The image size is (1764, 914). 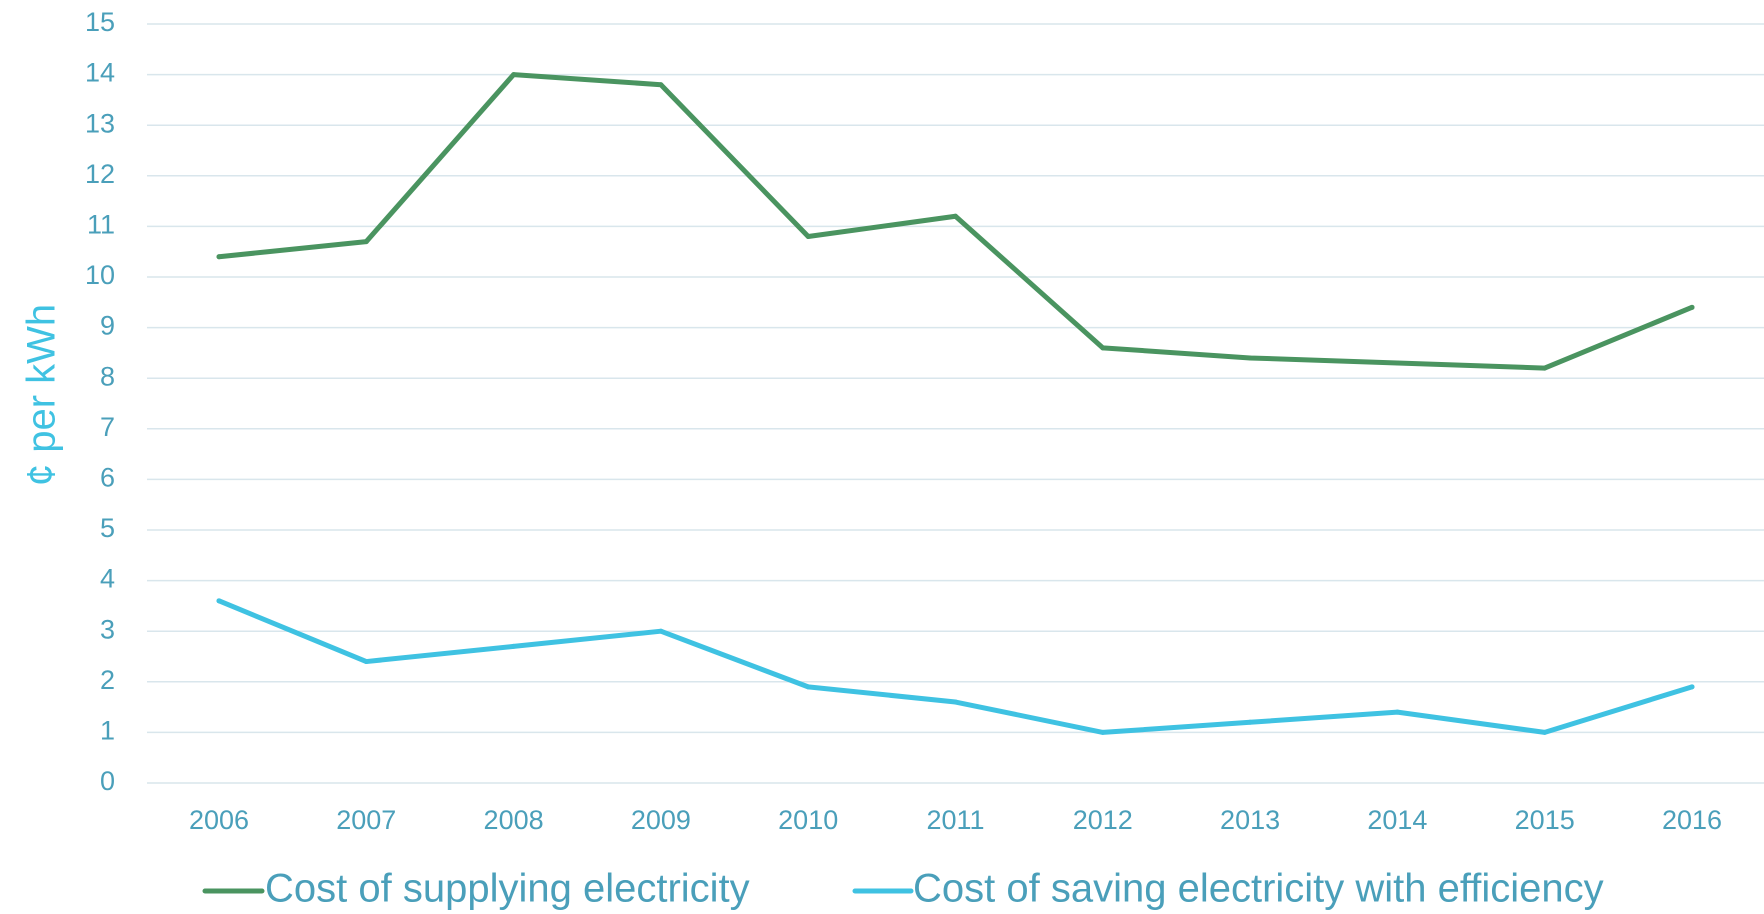 What do you see at coordinates (1250, 820) in the screenshot?
I see `x-tick-label: 2013` at bounding box center [1250, 820].